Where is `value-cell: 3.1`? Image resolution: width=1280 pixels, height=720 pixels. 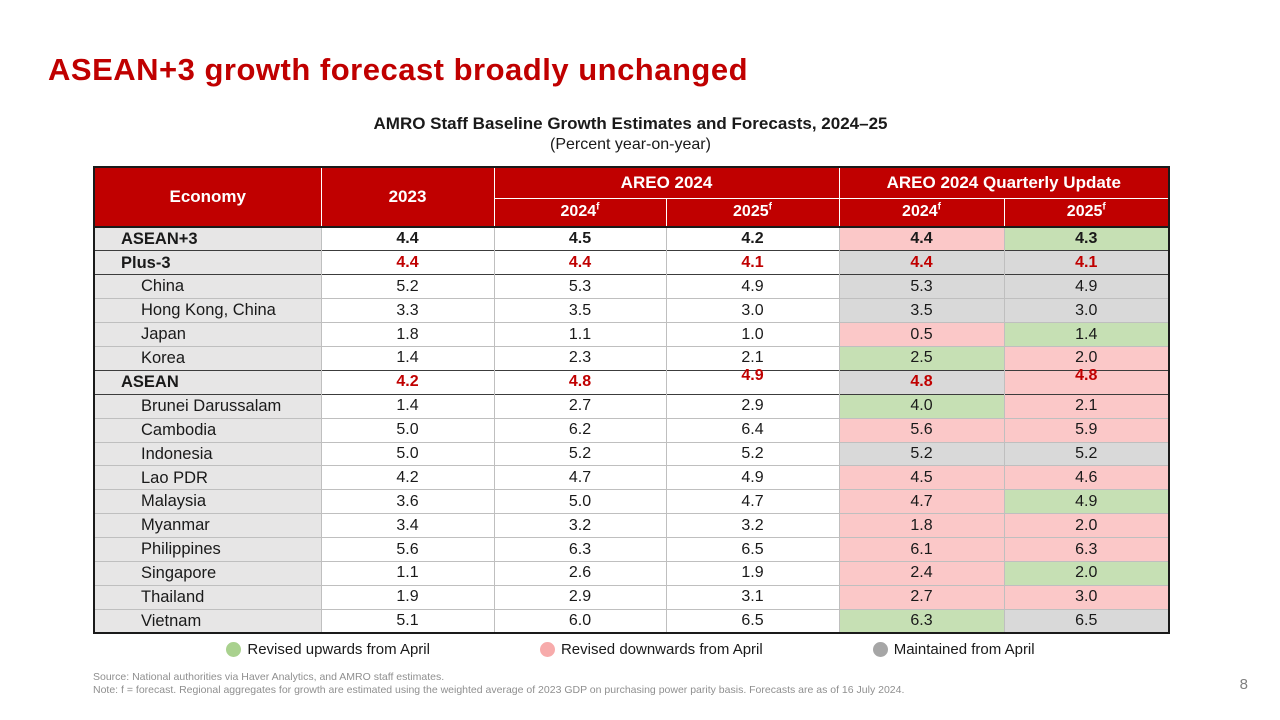 value-cell: 3.1 is located at coordinates (752, 597).